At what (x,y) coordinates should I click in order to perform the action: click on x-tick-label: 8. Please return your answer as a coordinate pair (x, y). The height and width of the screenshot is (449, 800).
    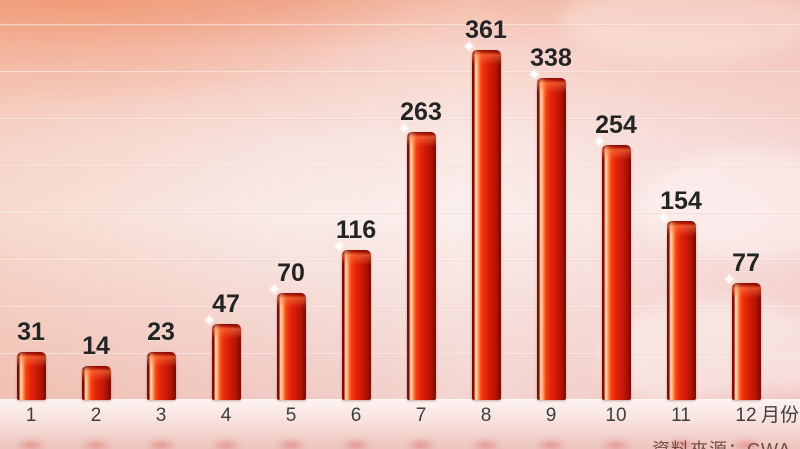
    Looking at the image, I should click on (486, 415).